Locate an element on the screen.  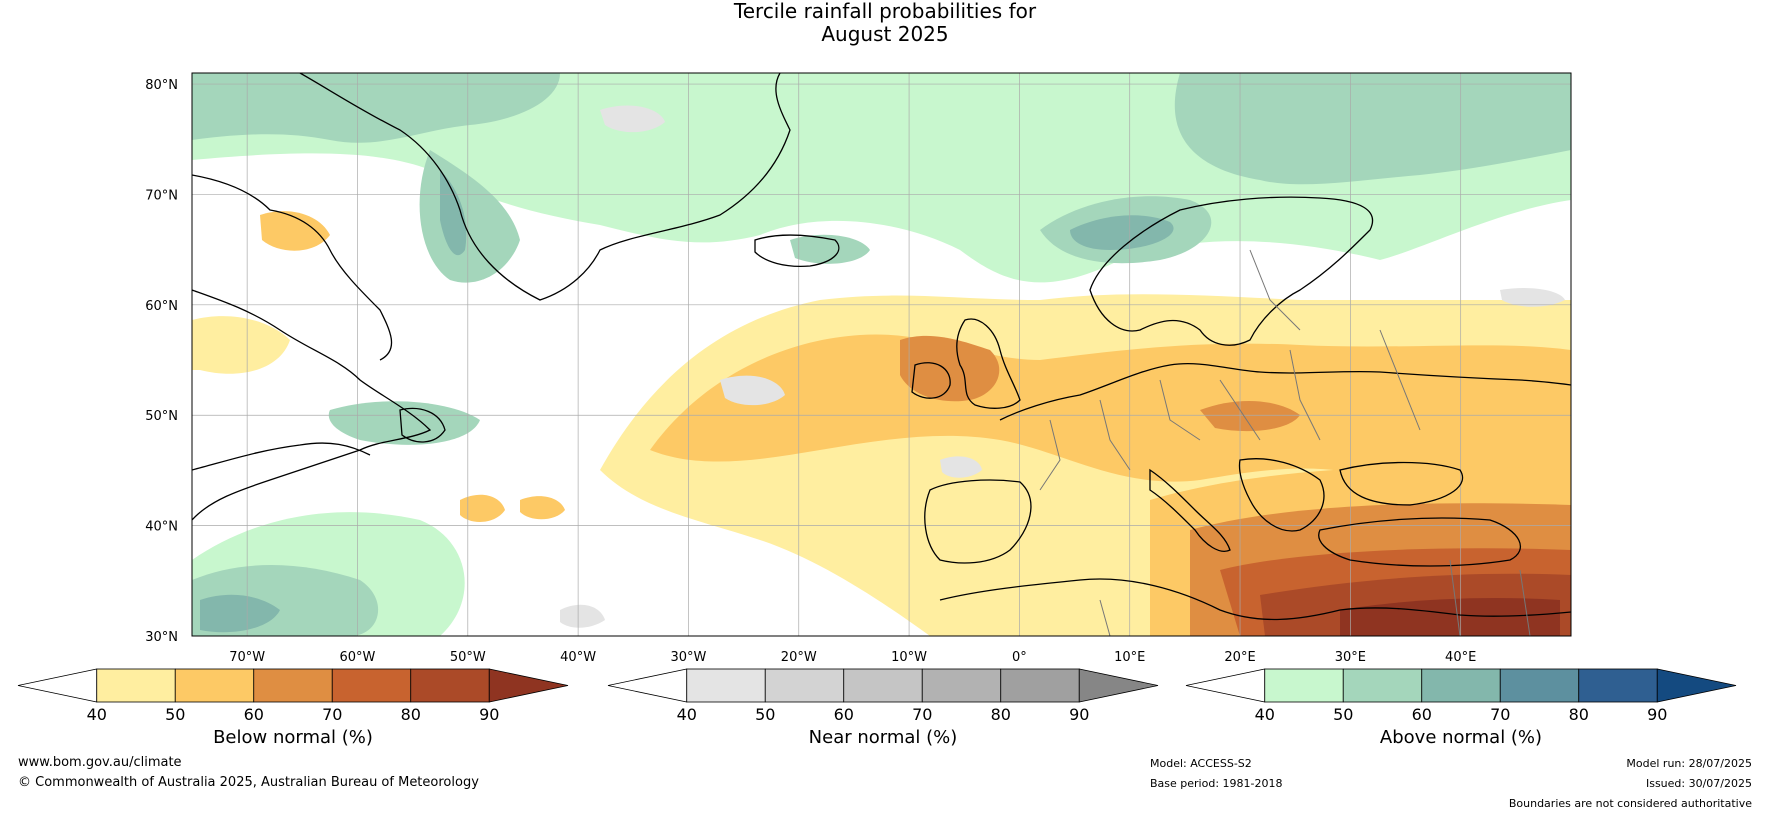
britain-coast is located at coordinates (988, 363).